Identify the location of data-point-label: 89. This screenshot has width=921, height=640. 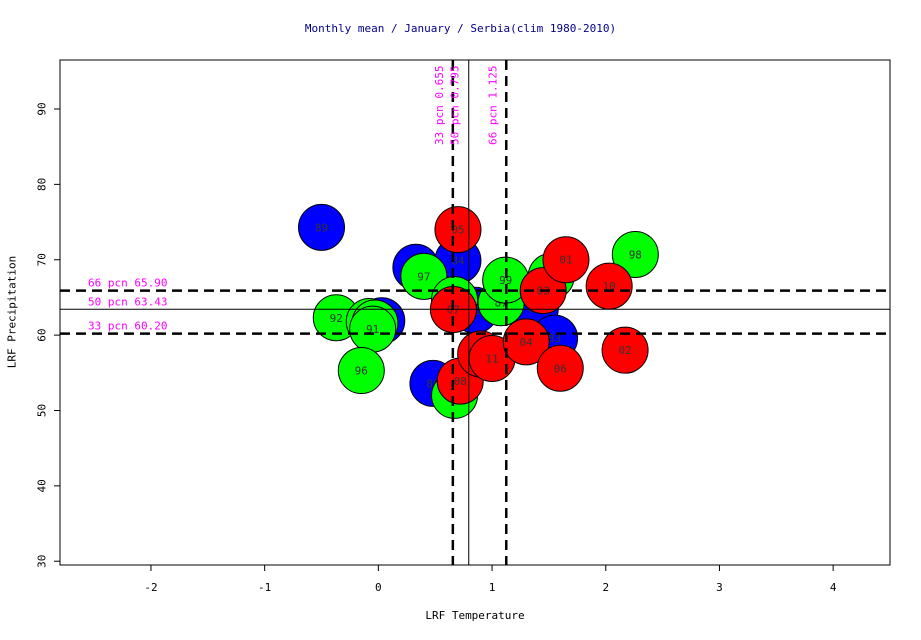
(321, 227).